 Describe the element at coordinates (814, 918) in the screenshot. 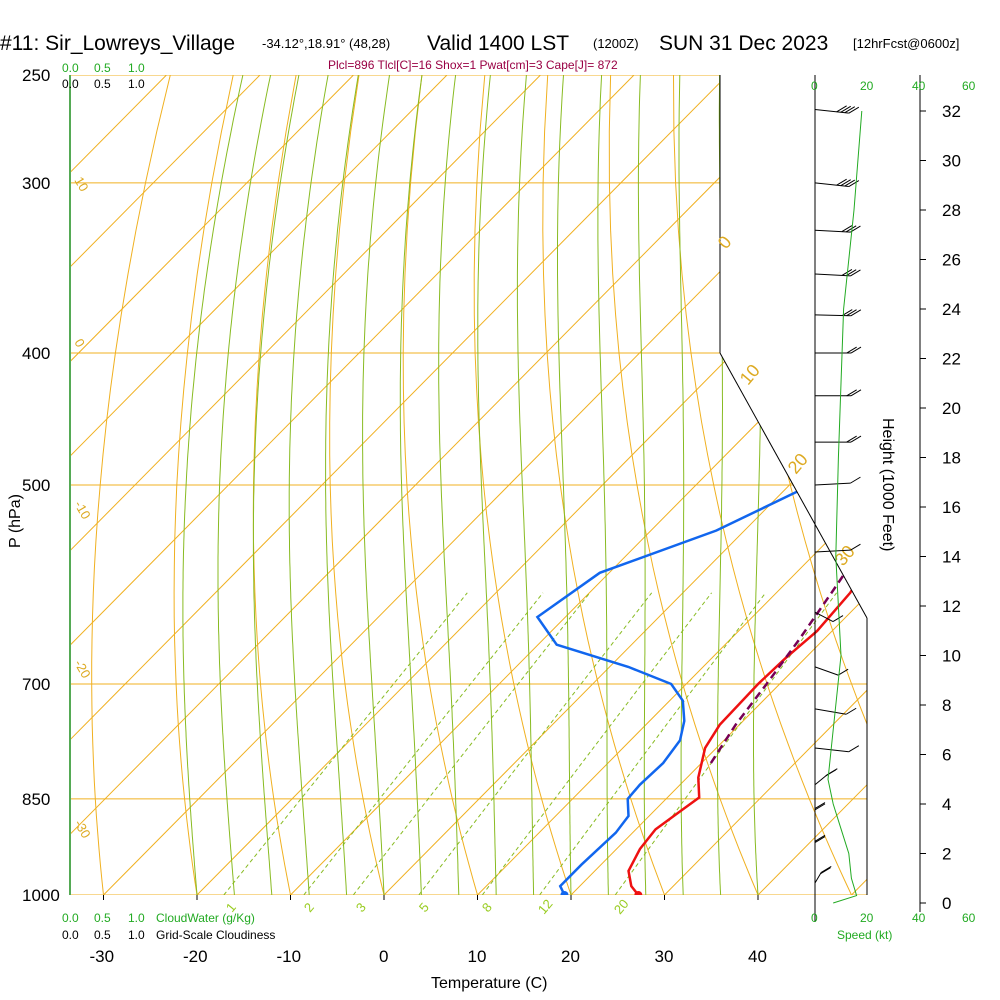

I see `speed-tick-bottom-0: 0` at that location.